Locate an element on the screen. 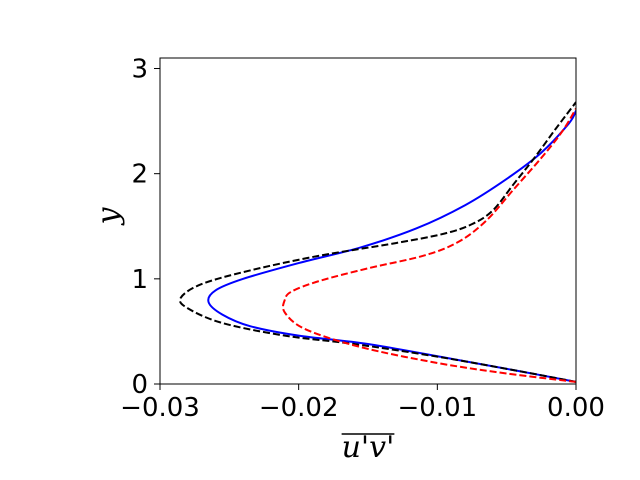 The width and height of the screenshot is (640, 480). y-axis-label: y is located at coordinates (108, 216).